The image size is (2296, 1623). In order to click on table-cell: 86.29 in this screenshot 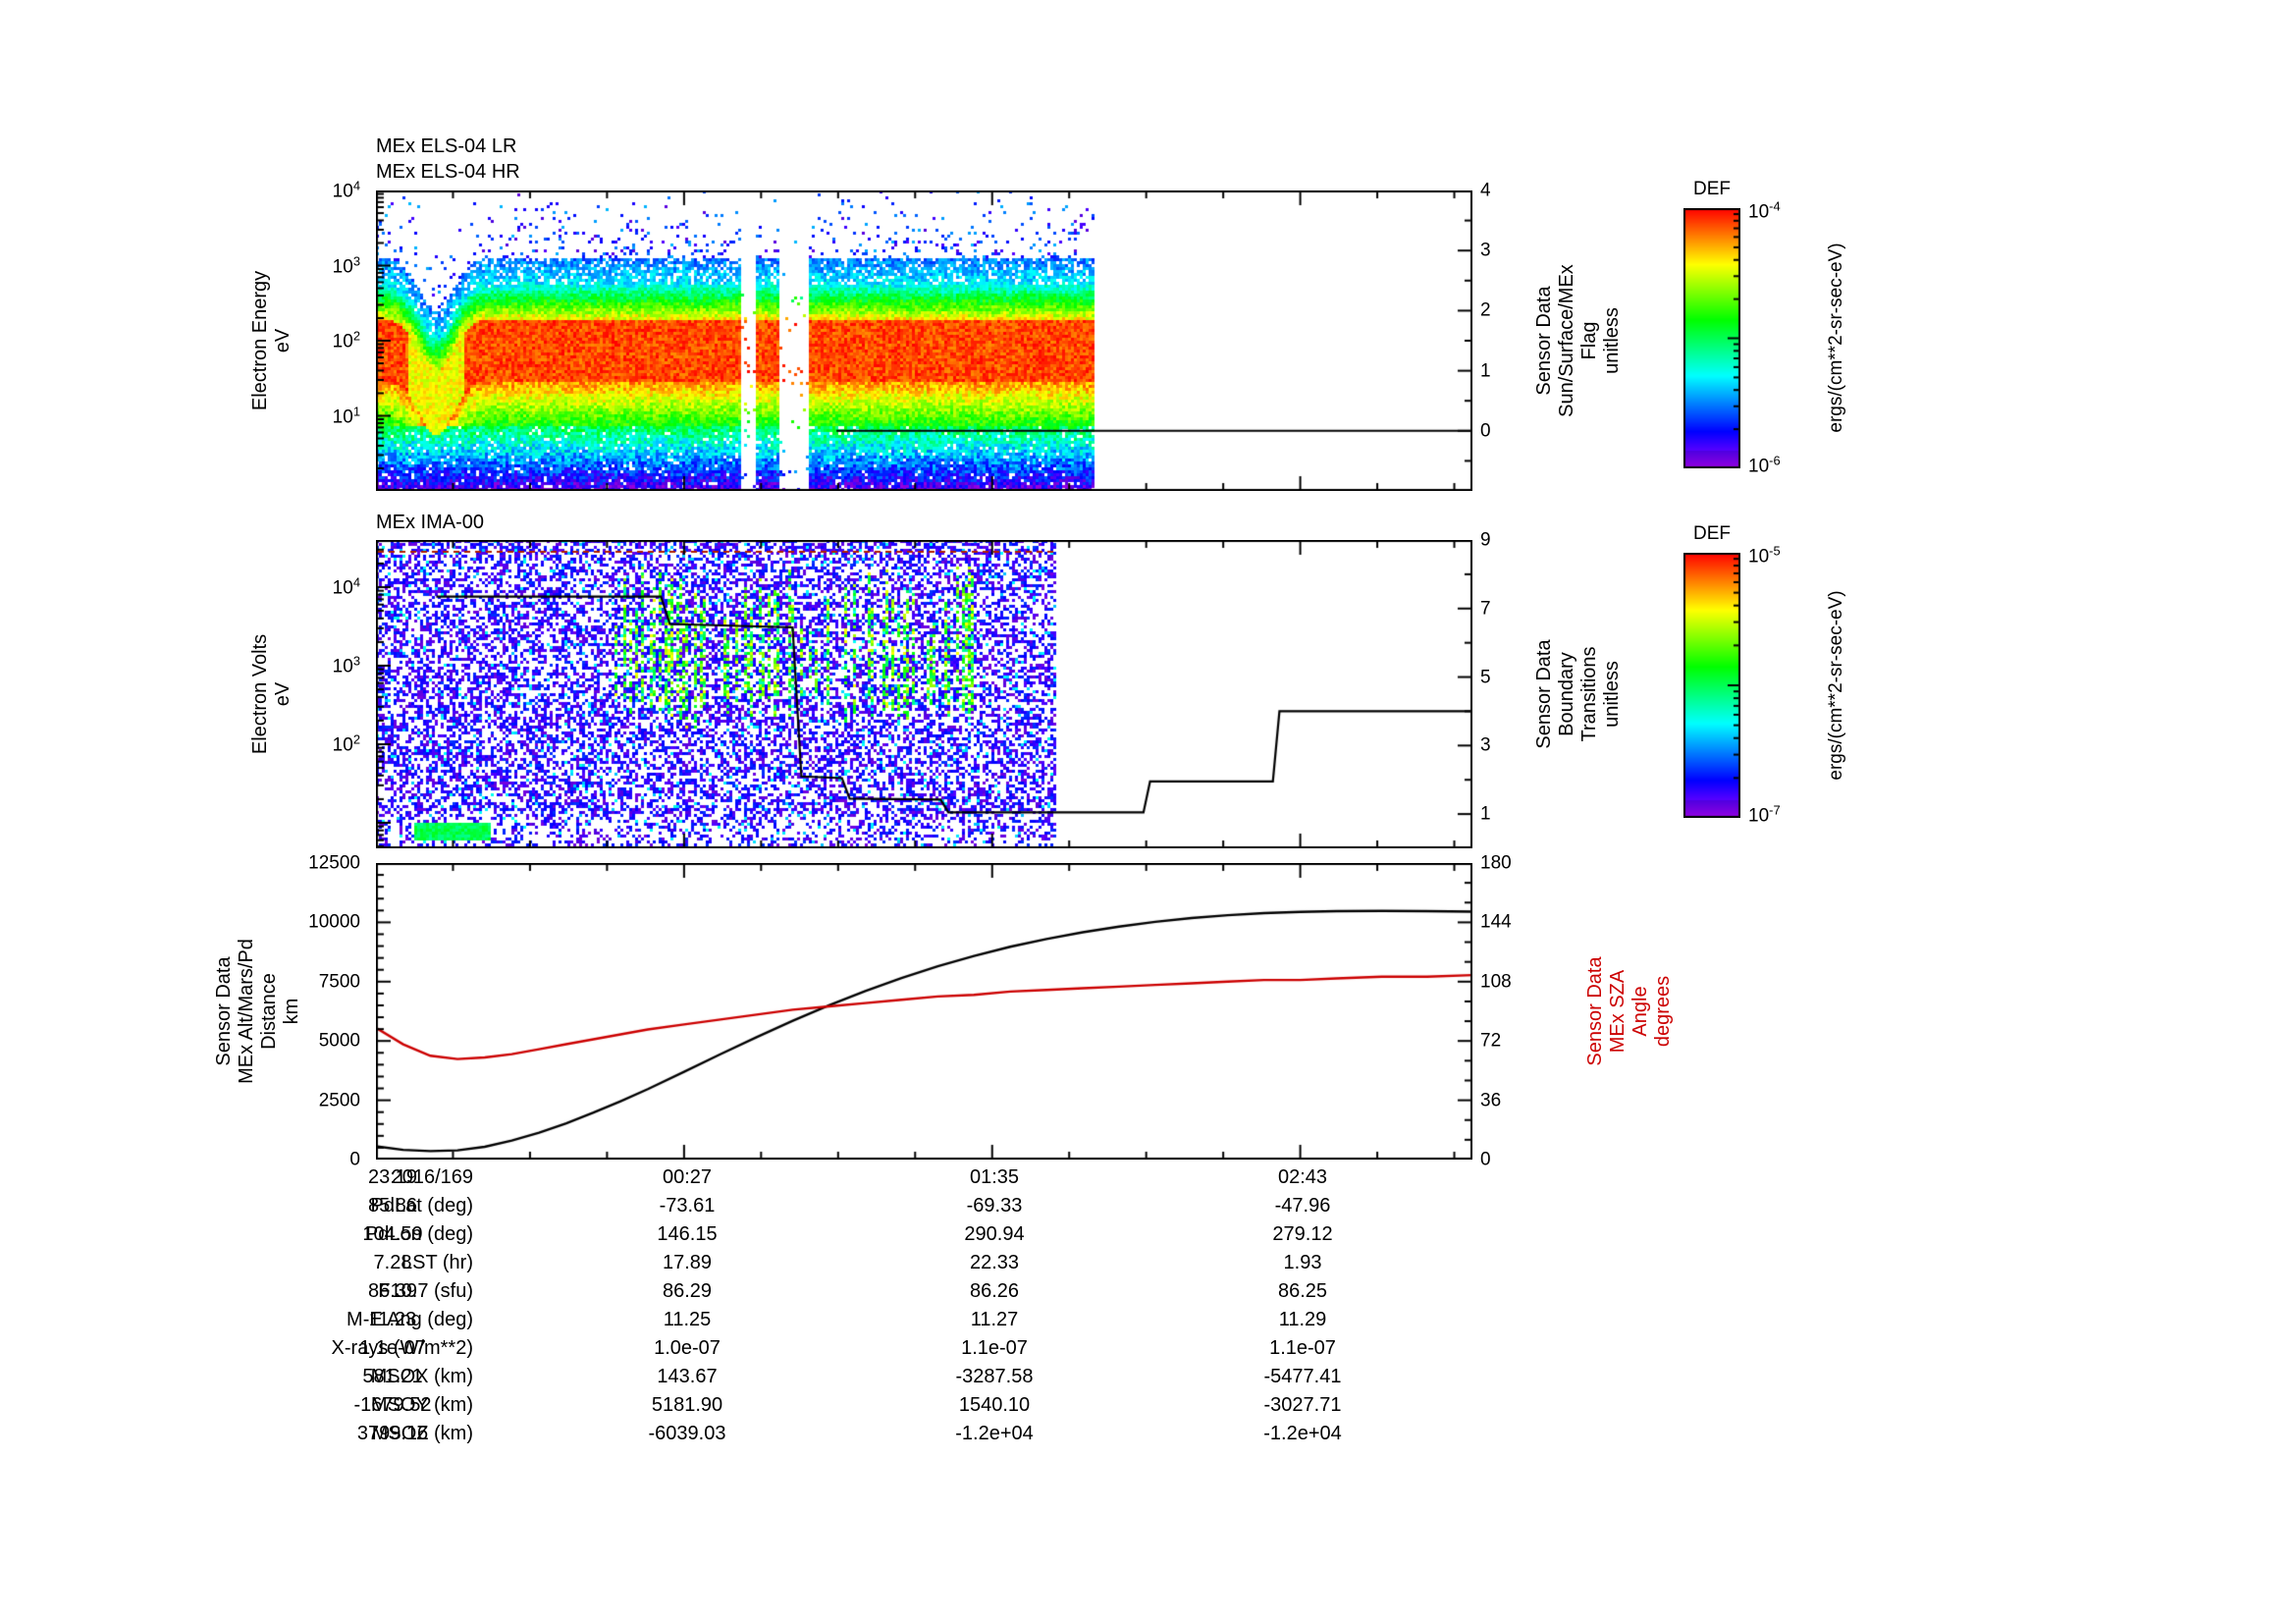, I will do `click(687, 1291)`.